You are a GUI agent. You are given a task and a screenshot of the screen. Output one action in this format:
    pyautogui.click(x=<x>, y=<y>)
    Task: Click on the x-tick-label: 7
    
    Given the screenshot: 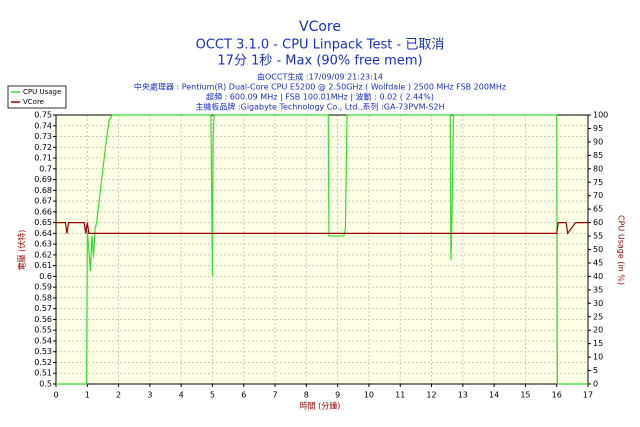 What is the action you would take?
    pyautogui.click(x=275, y=395)
    